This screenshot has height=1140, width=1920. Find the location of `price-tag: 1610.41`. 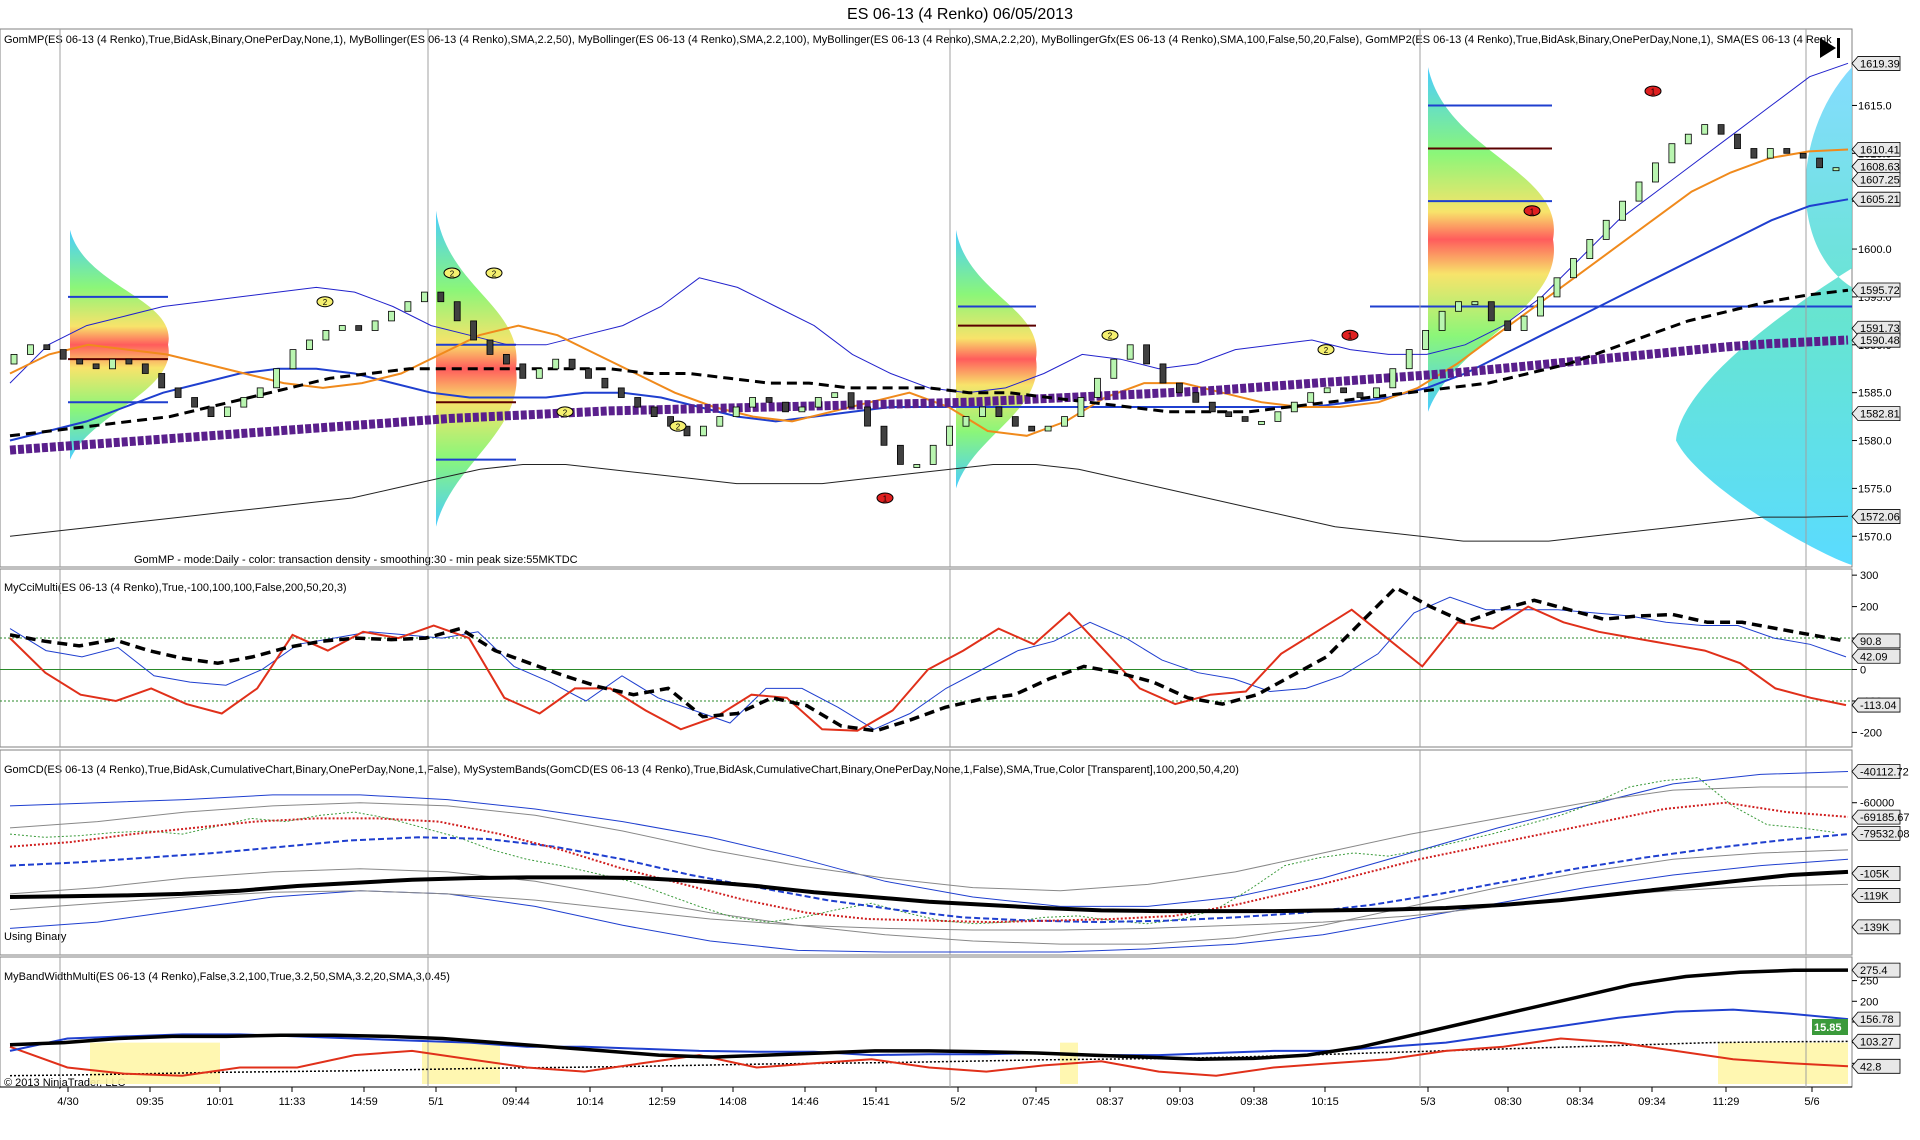

price-tag: 1610.41 is located at coordinates (1880, 150).